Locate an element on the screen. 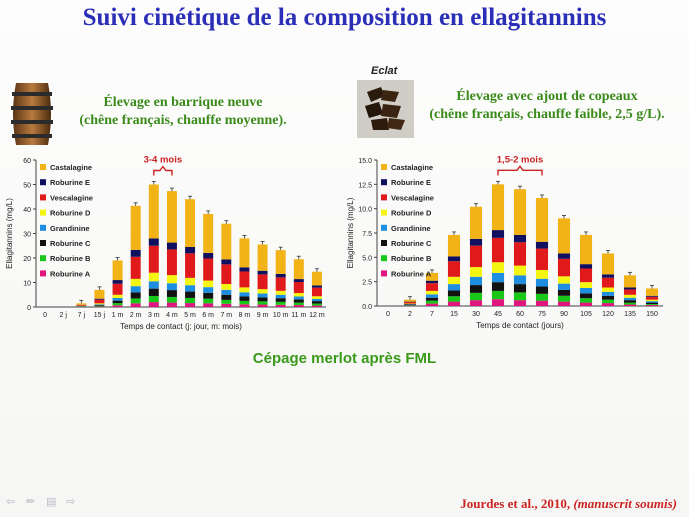  x-tick-label: 9 m is located at coordinates (263, 315).